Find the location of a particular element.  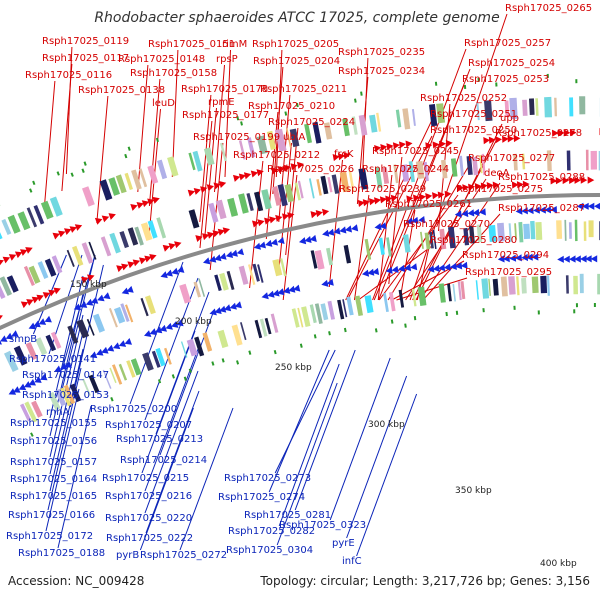

gene-label-minus: Rsph17025_0214 is located at coordinates (163, 460).